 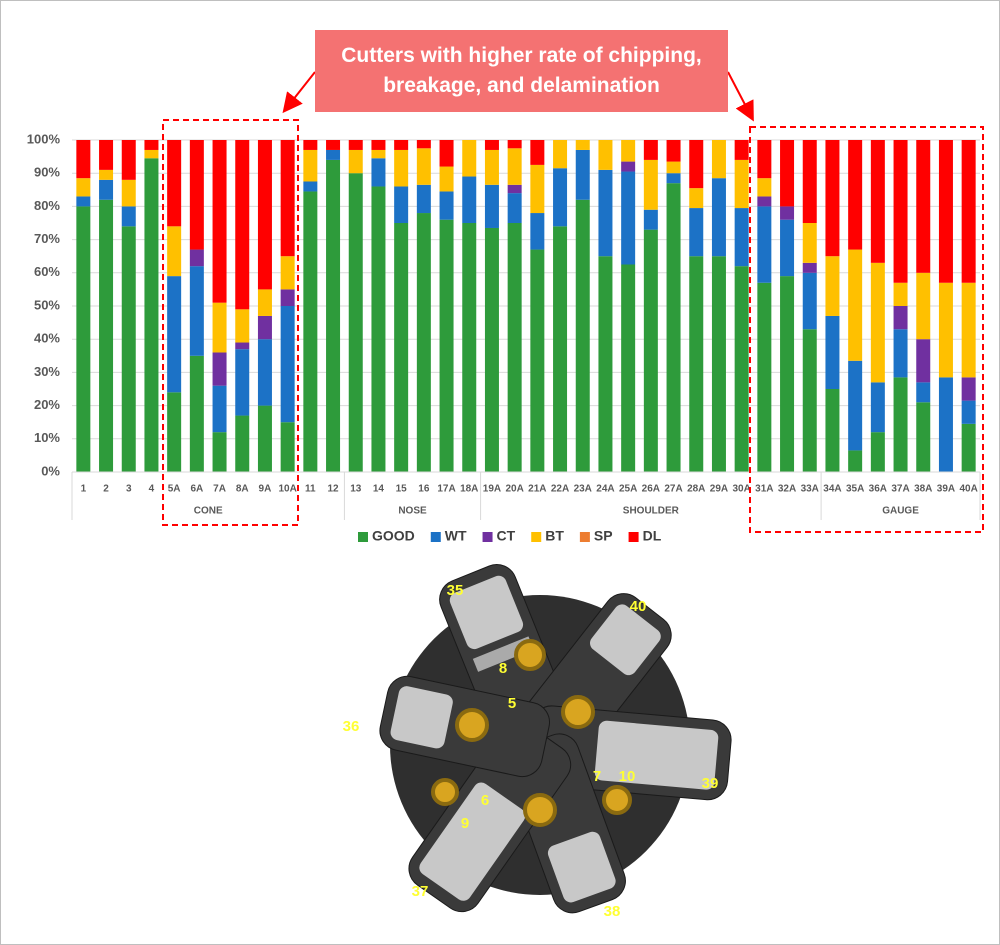 What do you see at coordinates (764, 489) in the screenshot?
I see `x-tick-label: 31A` at bounding box center [764, 489].